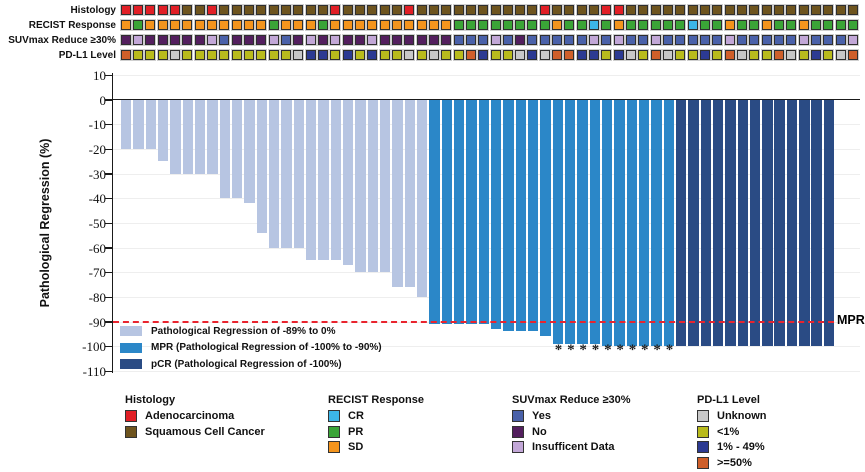 This screenshot has height=472, width=865. Describe the element at coordinates (703, 447) in the screenshot. I see `legend-swatch` at that location.